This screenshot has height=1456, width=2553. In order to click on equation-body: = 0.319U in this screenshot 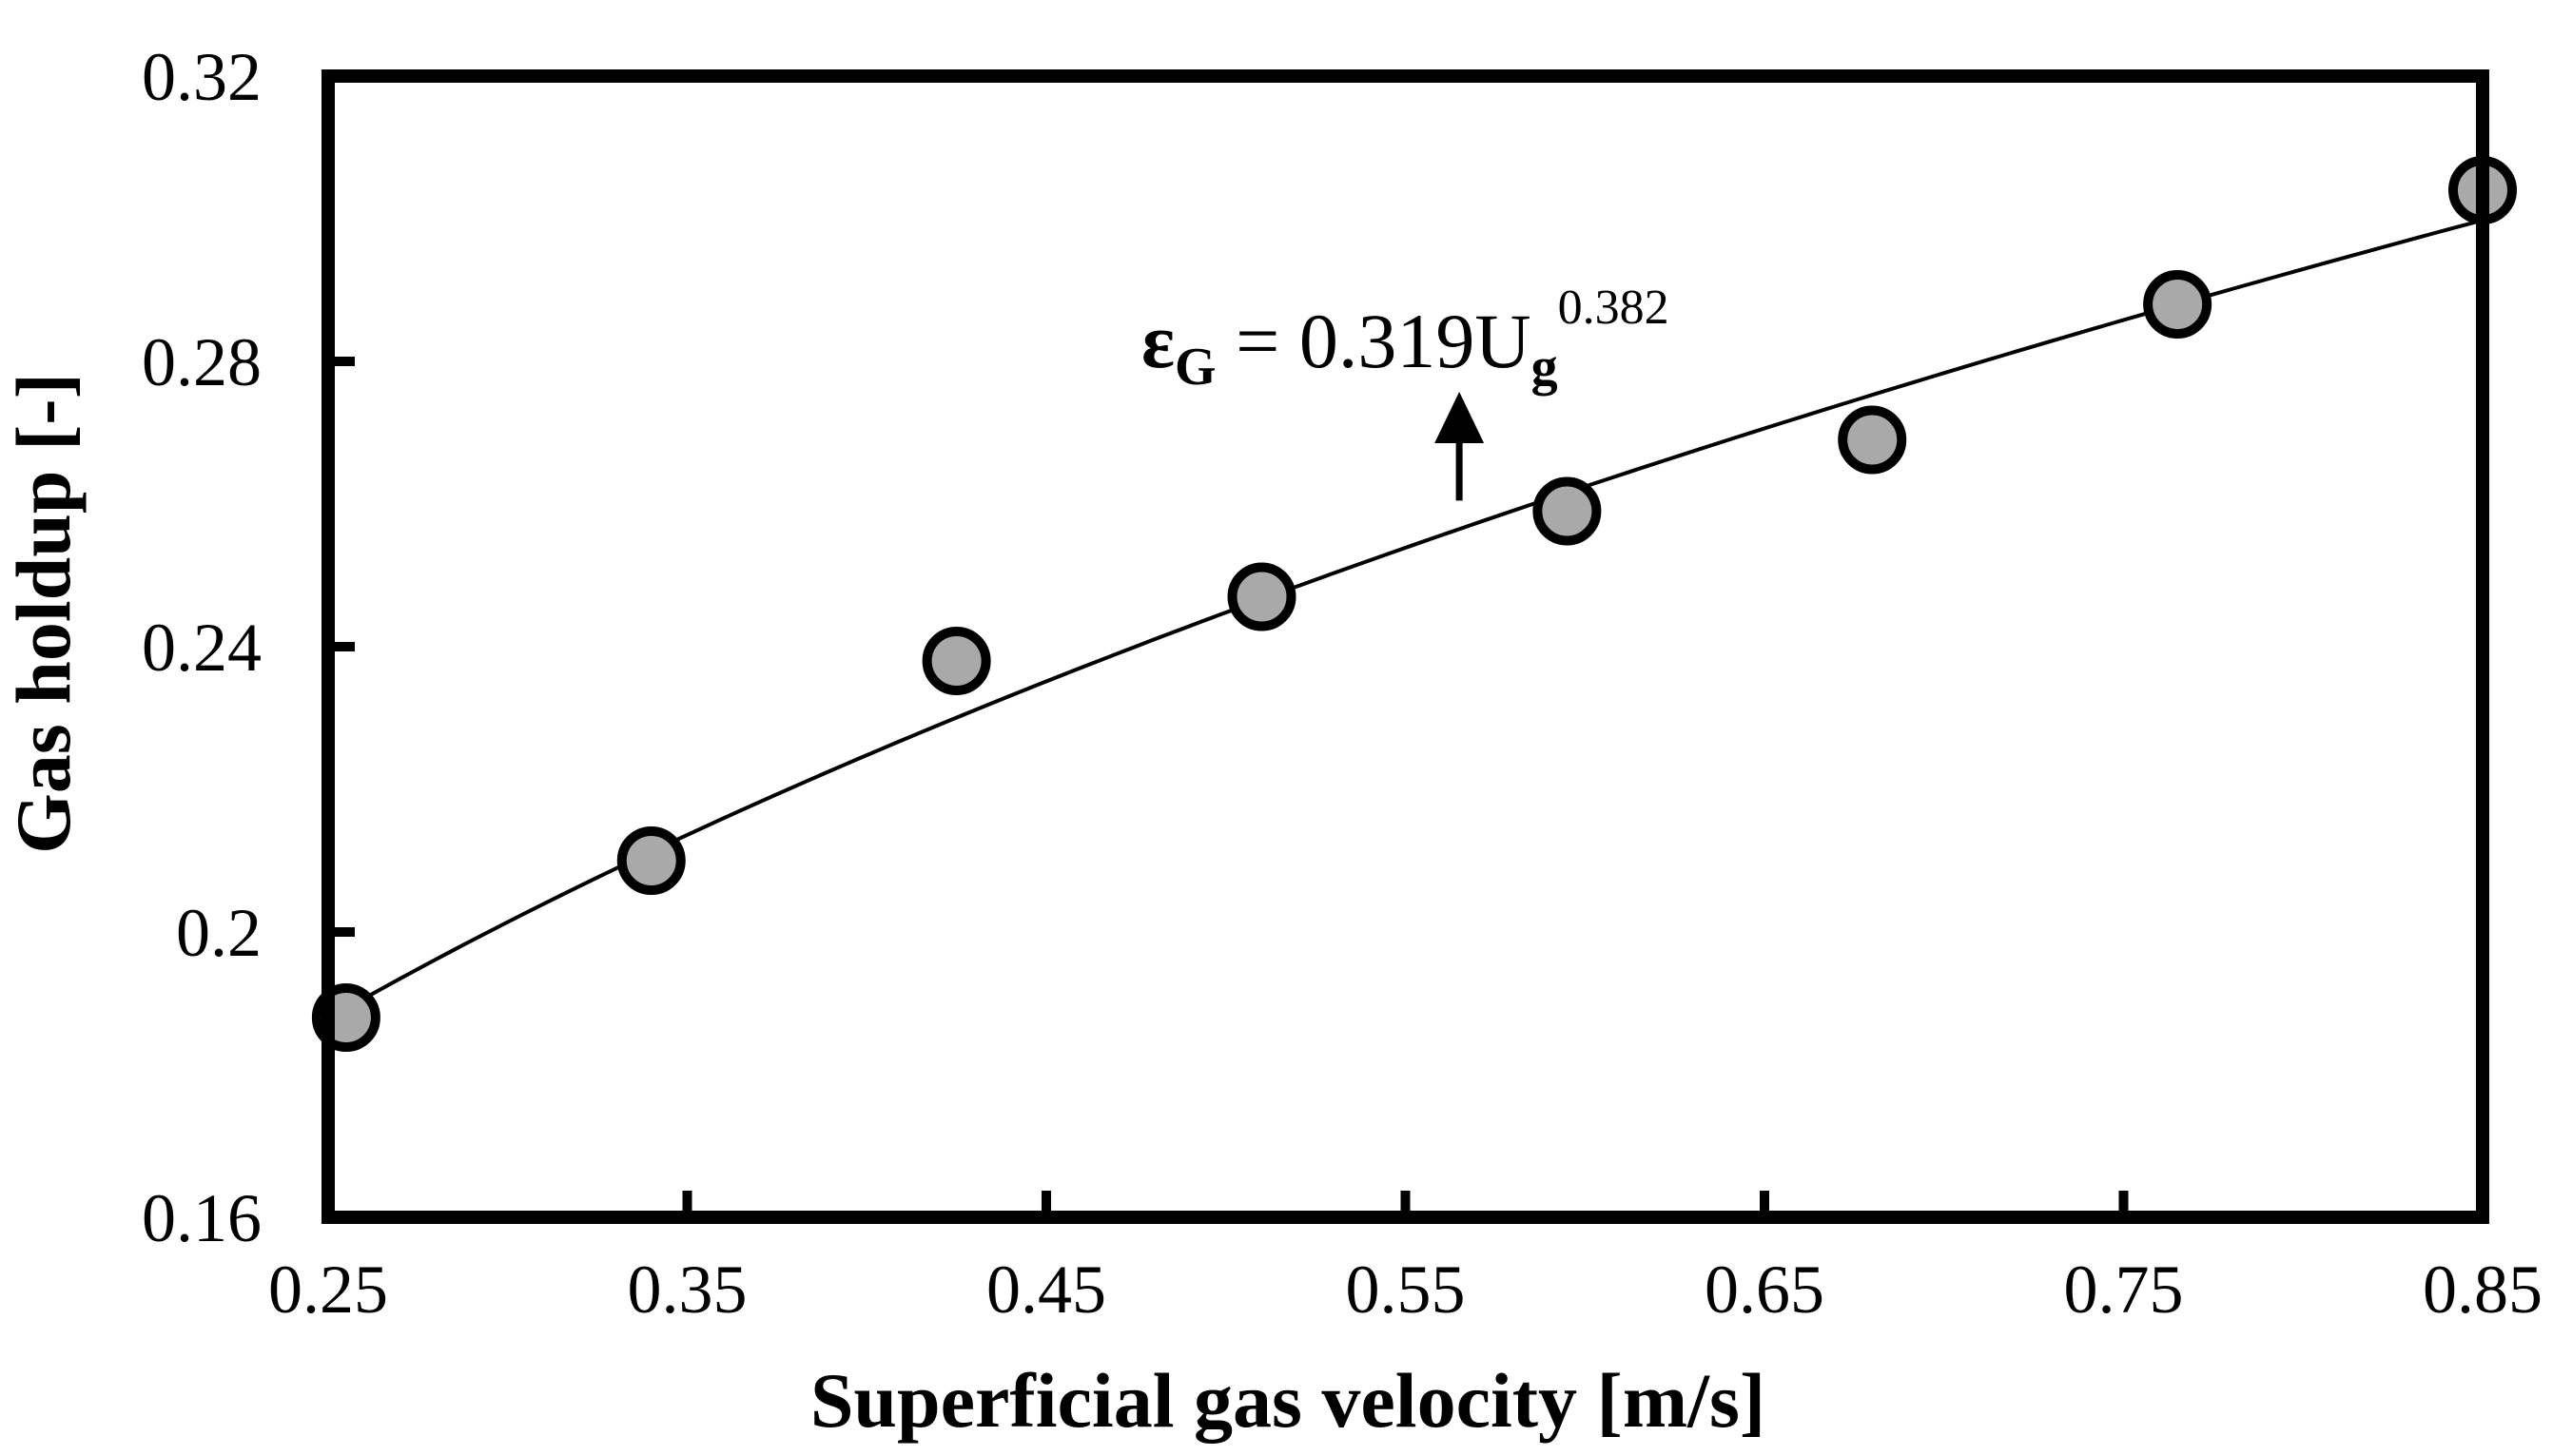, I will do `click(1374, 341)`.